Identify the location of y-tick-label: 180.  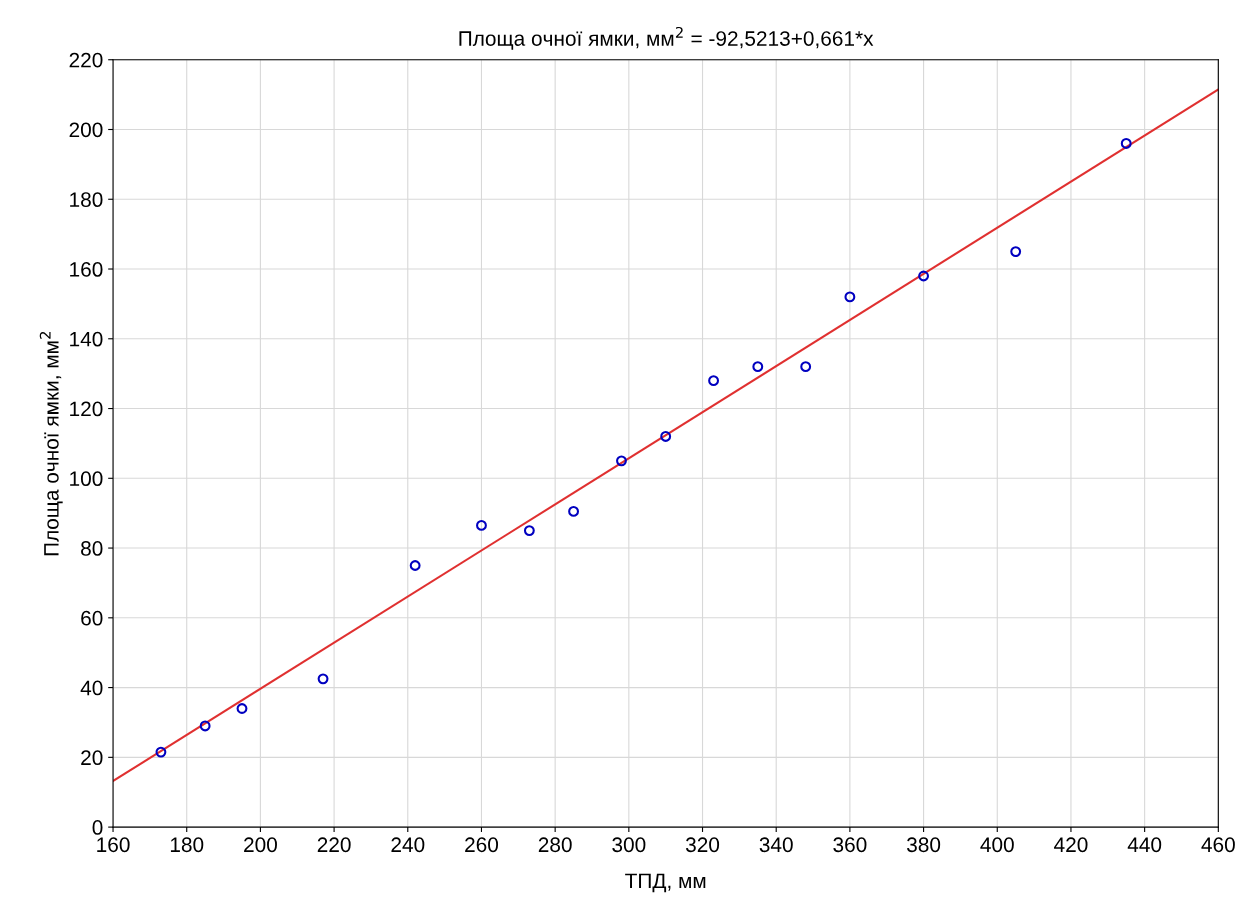
(86, 200).